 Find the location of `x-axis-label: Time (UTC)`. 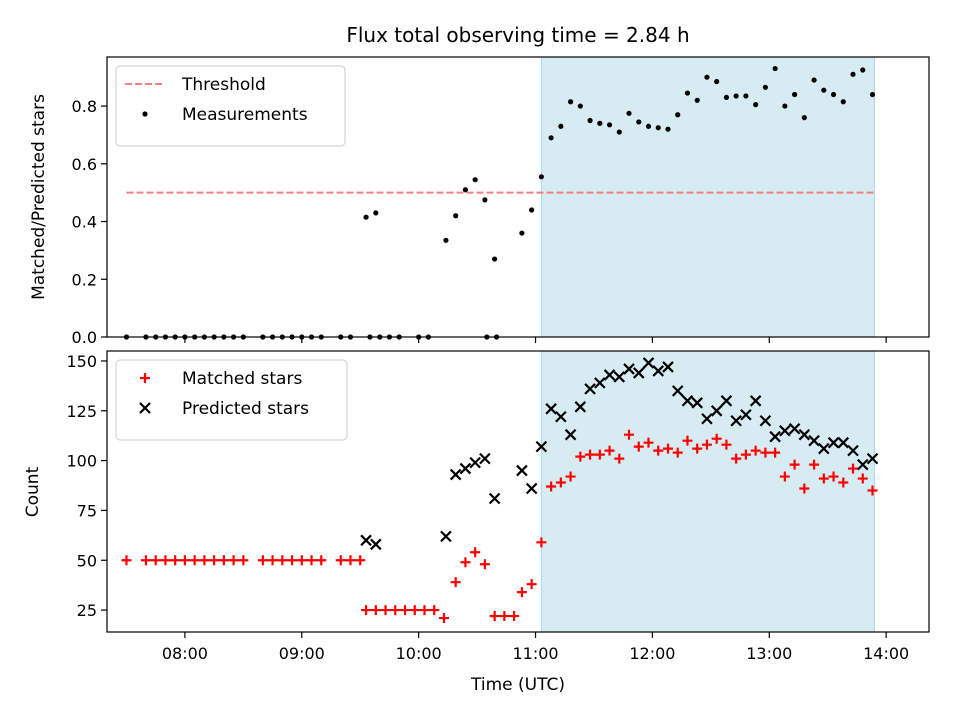

x-axis-label: Time (UTC) is located at coordinates (517, 685).